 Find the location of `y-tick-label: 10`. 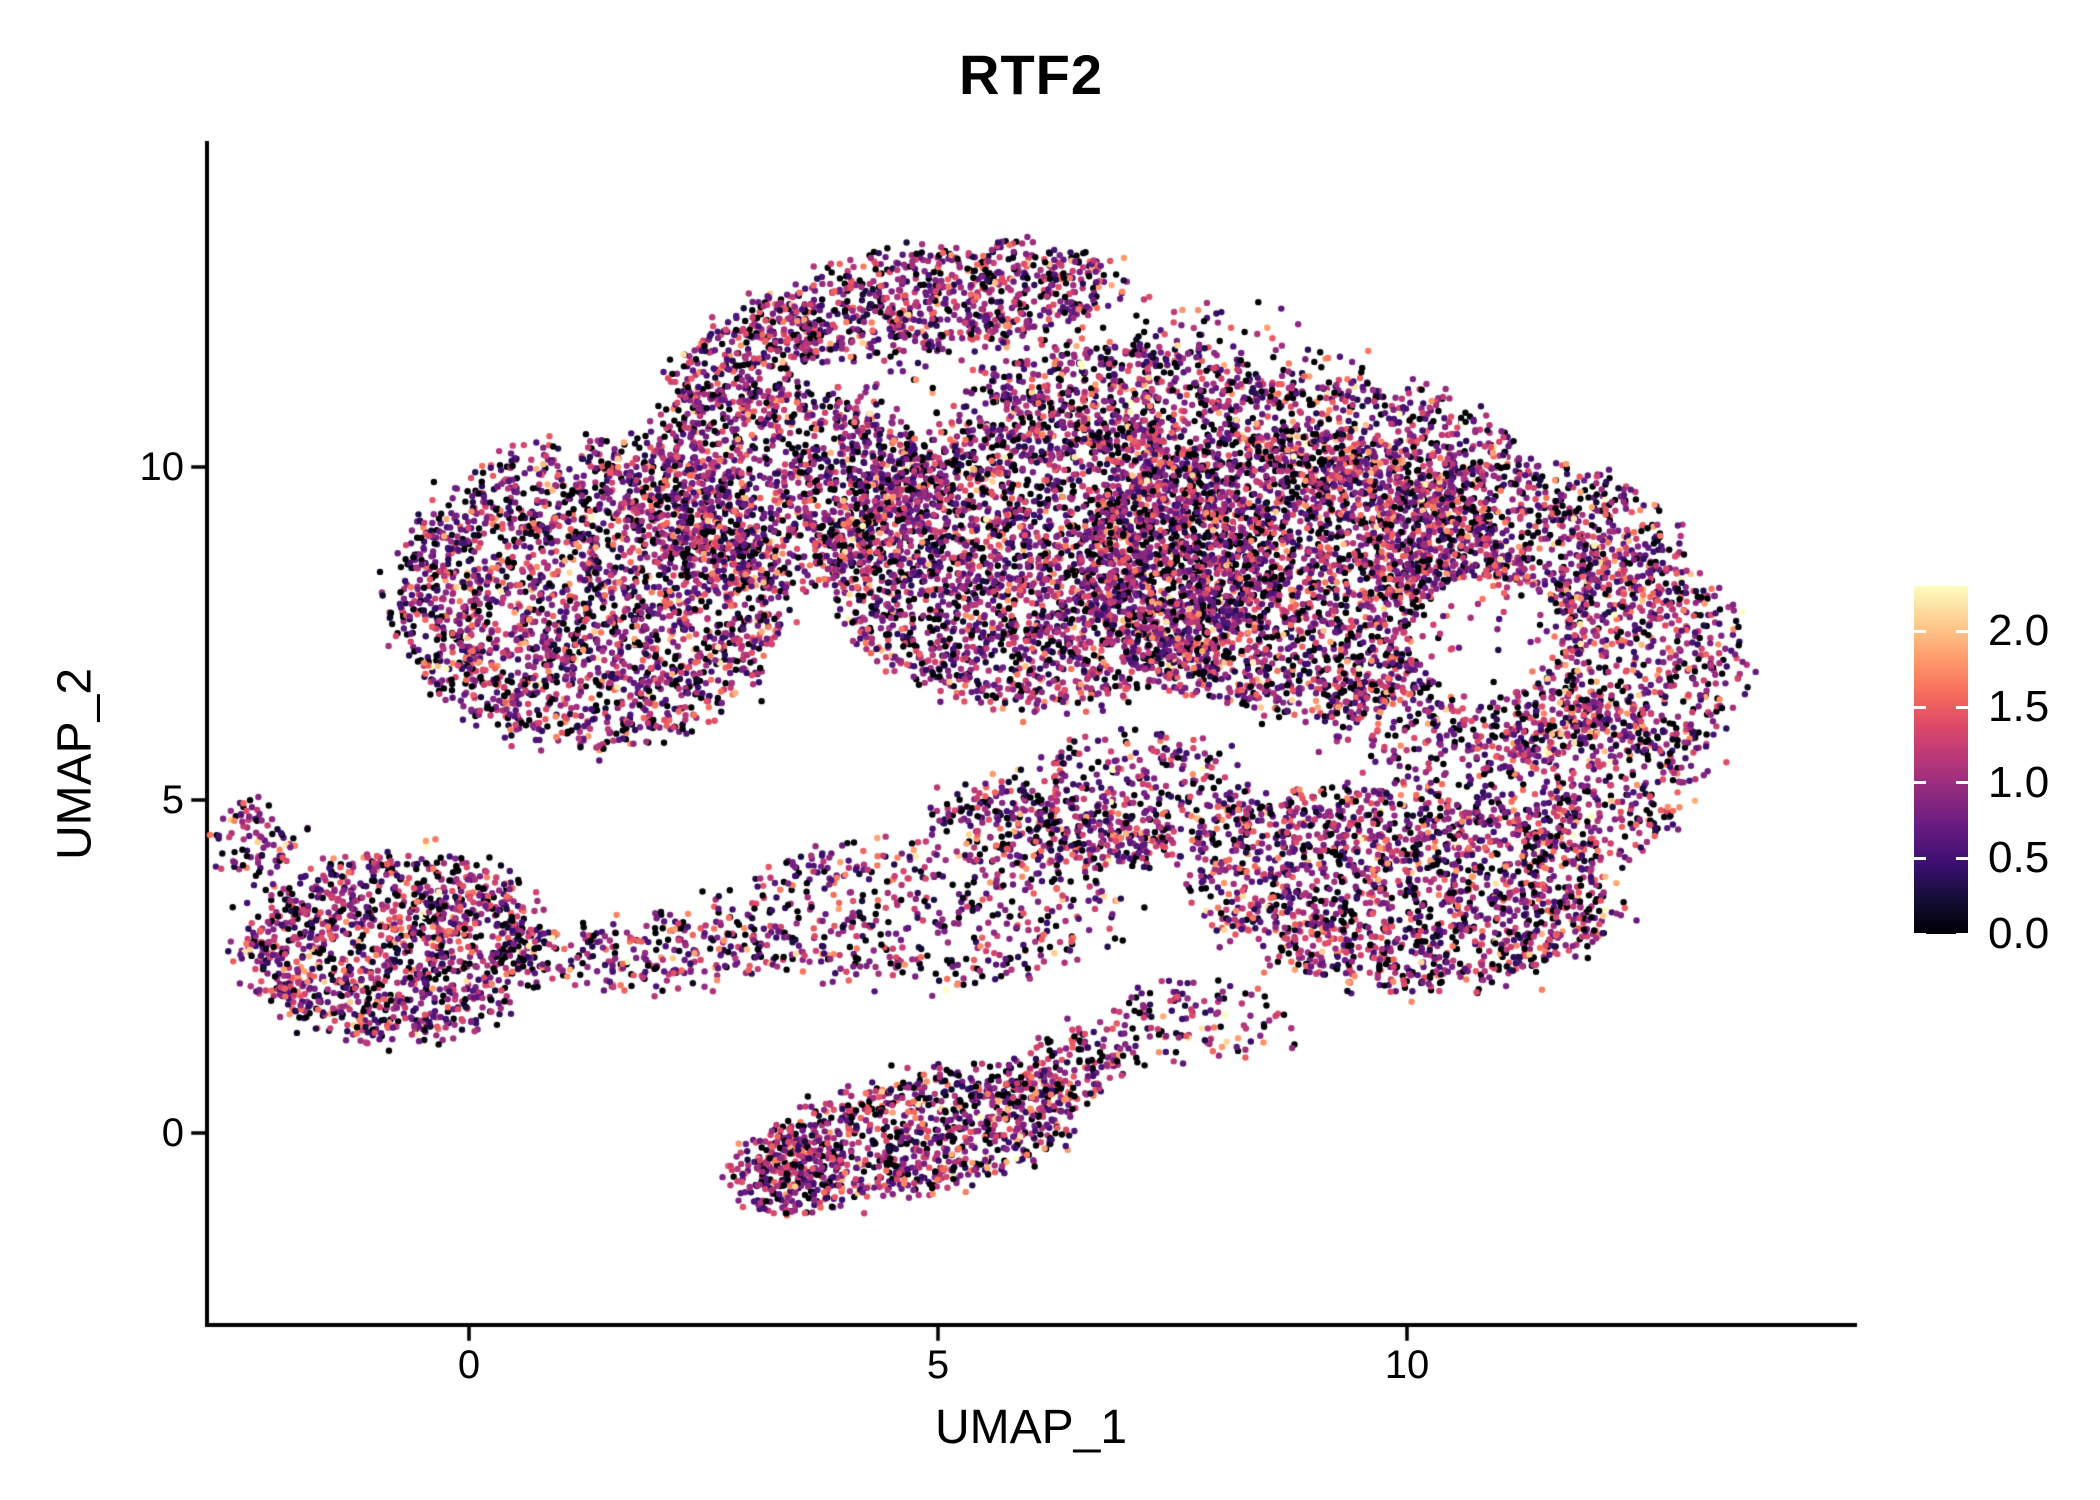

y-tick-label: 10 is located at coordinates (162, 467).